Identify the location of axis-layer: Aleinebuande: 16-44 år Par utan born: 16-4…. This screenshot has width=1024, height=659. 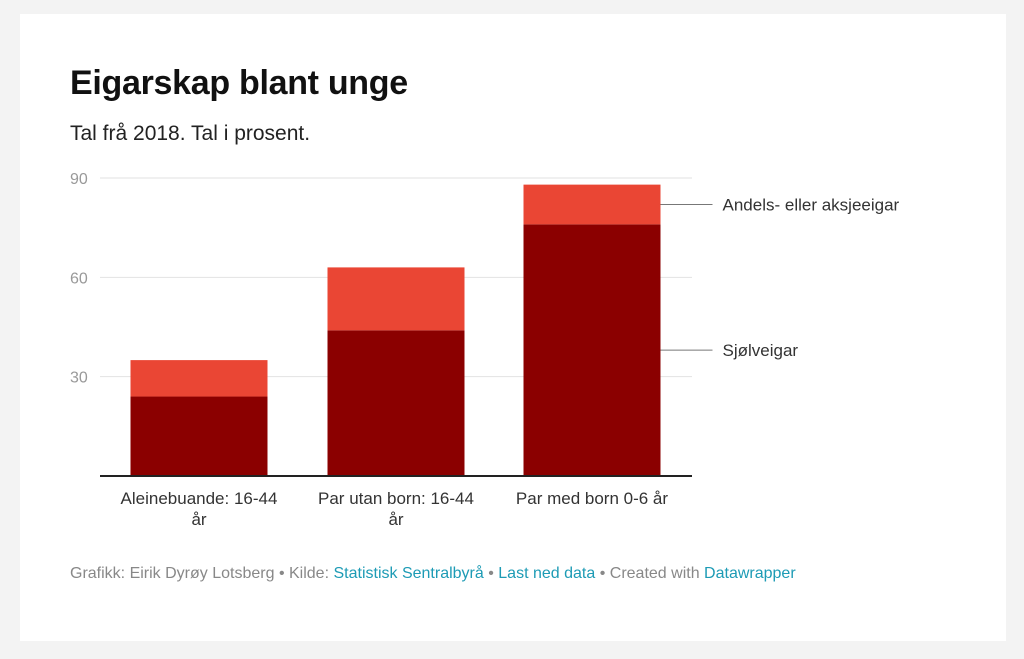
(396, 502).